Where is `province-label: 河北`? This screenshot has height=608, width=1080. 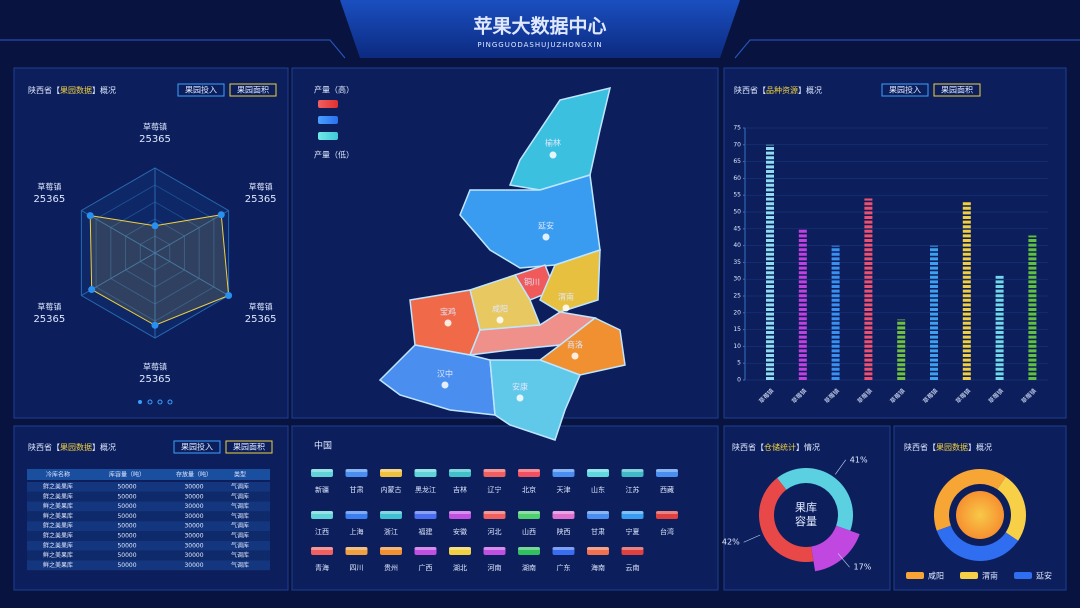
province-label: 河北 is located at coordinates (495, 532).